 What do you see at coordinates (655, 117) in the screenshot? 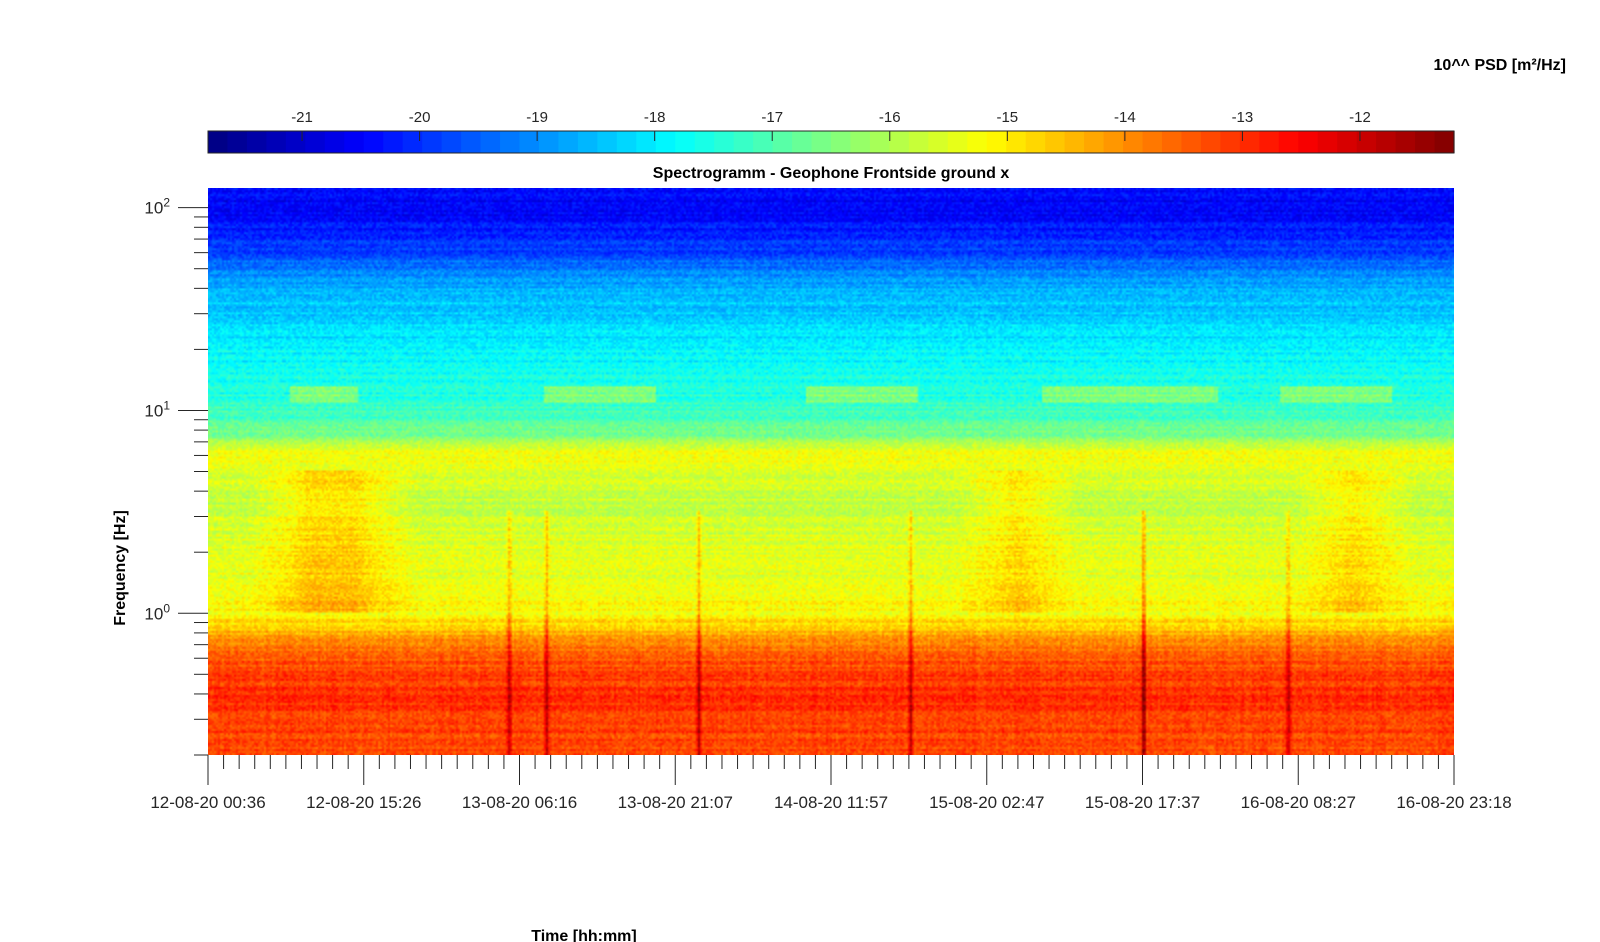
I see `colorbar-tick-label: -18` at bounding box center [655, 117].